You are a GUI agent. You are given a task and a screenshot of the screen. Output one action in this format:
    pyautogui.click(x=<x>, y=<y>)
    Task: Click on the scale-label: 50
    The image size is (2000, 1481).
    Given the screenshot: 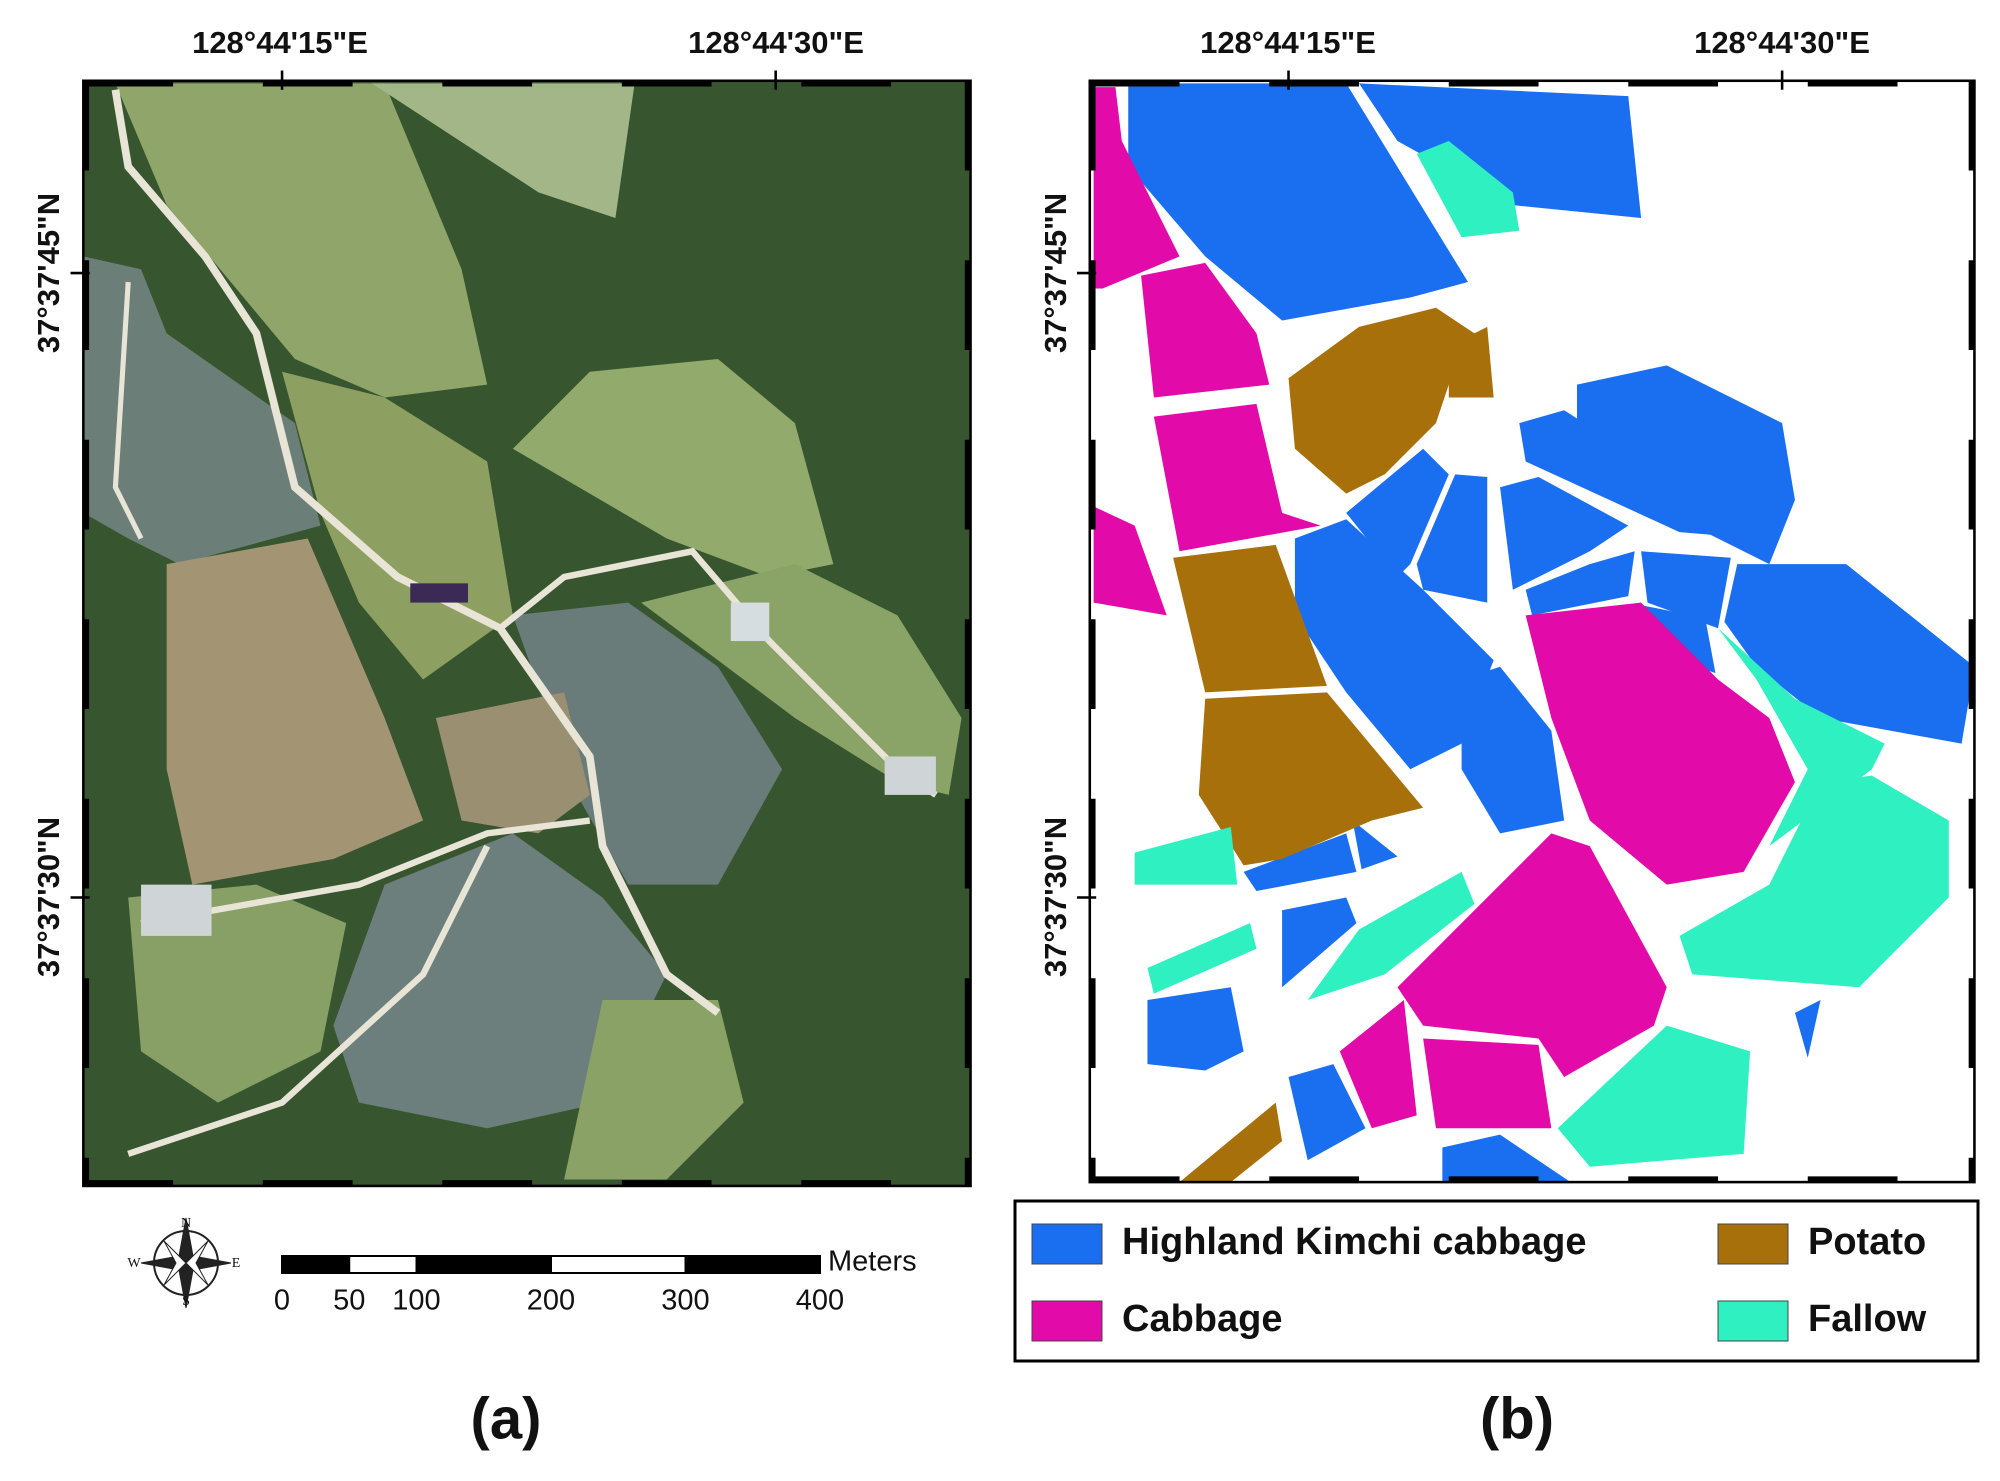 What is the action you would take?
    pyautogui.click(x=349, y=1301)
    